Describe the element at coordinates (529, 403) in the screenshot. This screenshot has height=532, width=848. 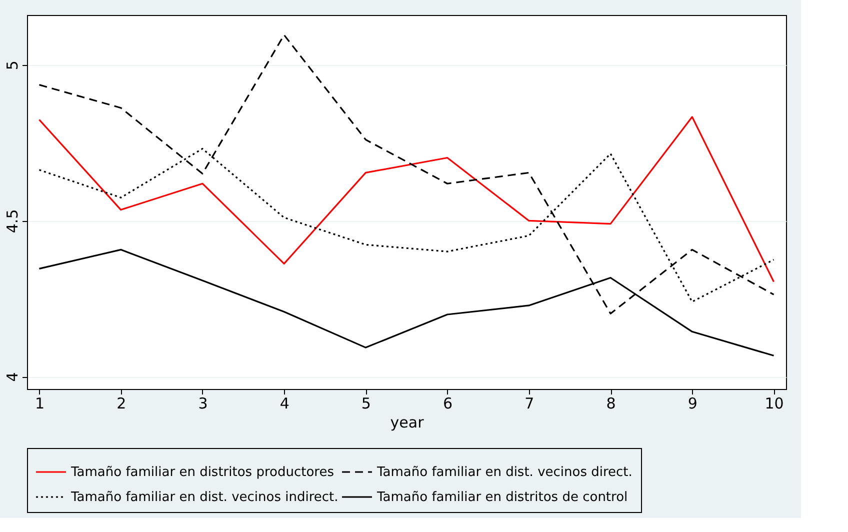
I see `x-tick-label: 7` at that location.